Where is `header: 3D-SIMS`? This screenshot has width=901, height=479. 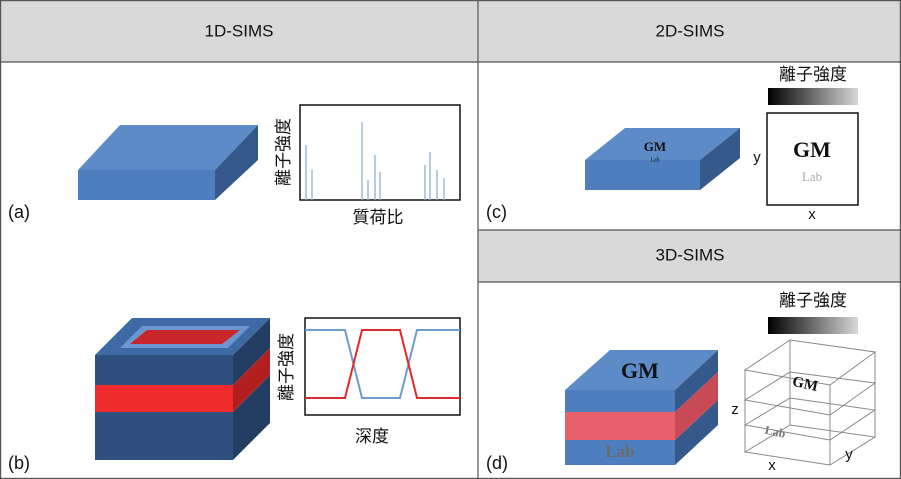
header: 3D-SIMS is located at coordinates (690, 254).